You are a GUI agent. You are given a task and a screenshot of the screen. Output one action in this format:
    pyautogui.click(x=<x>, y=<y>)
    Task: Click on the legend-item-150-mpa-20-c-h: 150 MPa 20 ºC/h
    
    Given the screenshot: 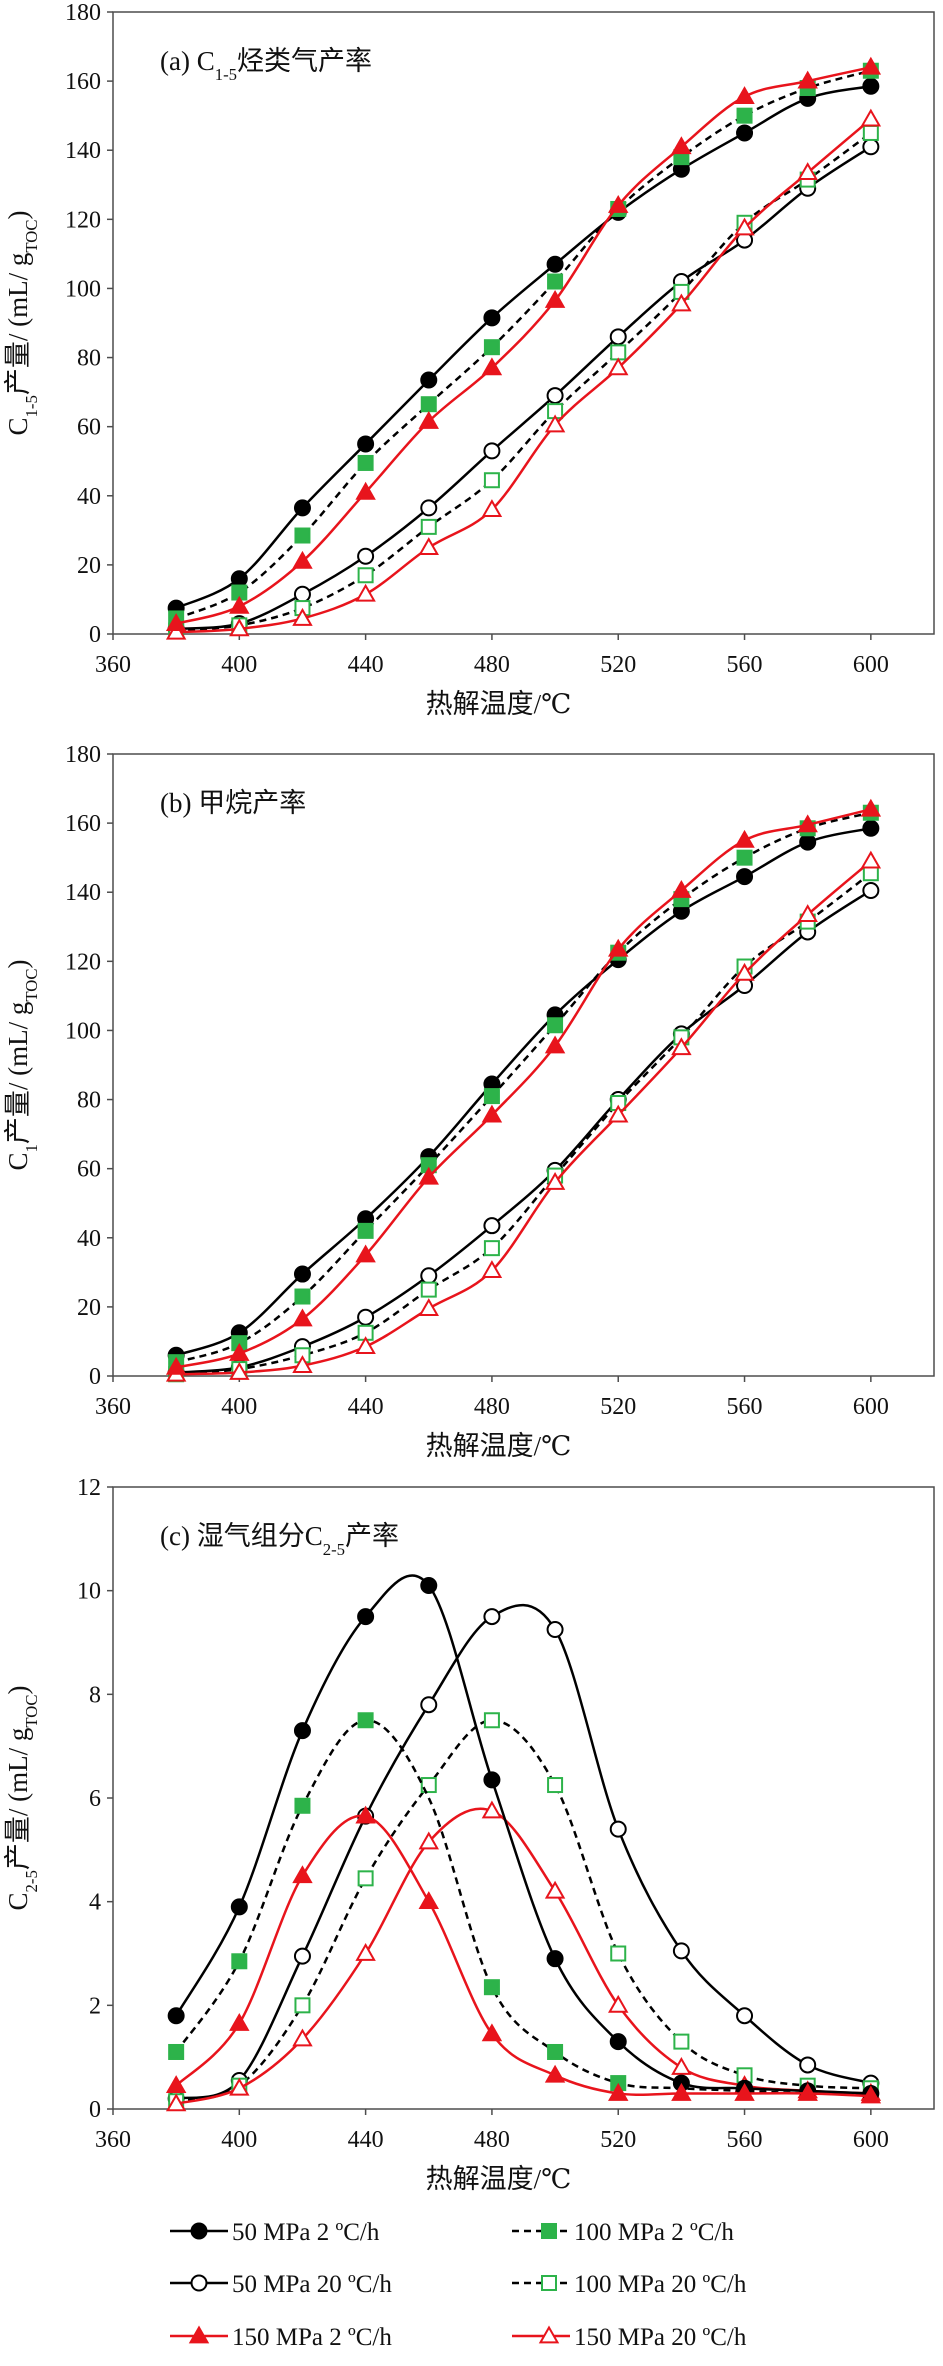 What is the action you would take?
    pyautogui.click(x=629, y=2337)
    